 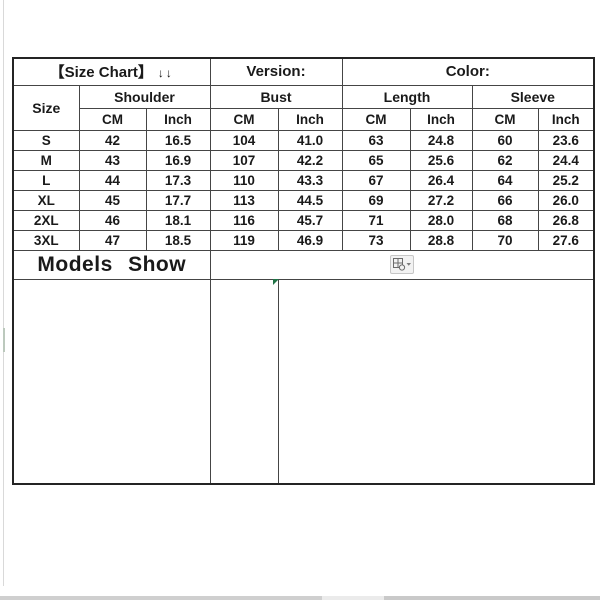 I want to click on value-cell: 110, so click(x=244, y=180).